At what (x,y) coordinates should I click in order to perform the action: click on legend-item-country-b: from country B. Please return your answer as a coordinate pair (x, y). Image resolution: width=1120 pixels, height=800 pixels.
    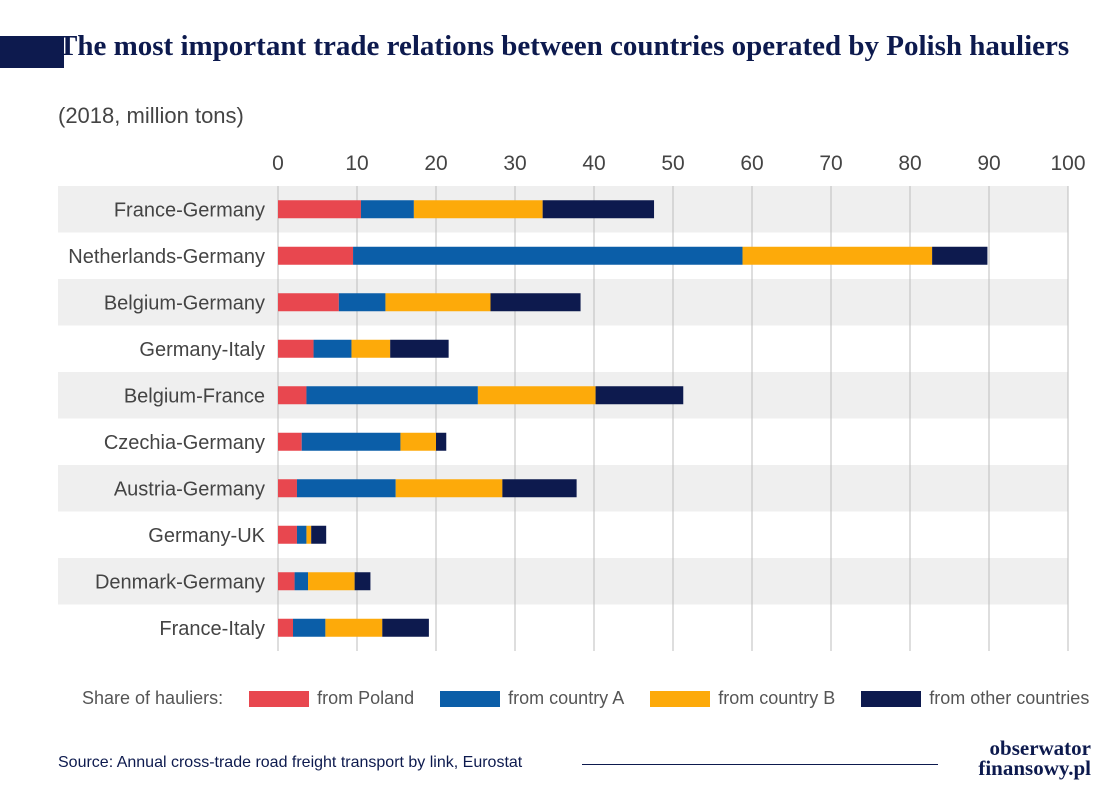
    Looking at the image, I should click on (742, 698).